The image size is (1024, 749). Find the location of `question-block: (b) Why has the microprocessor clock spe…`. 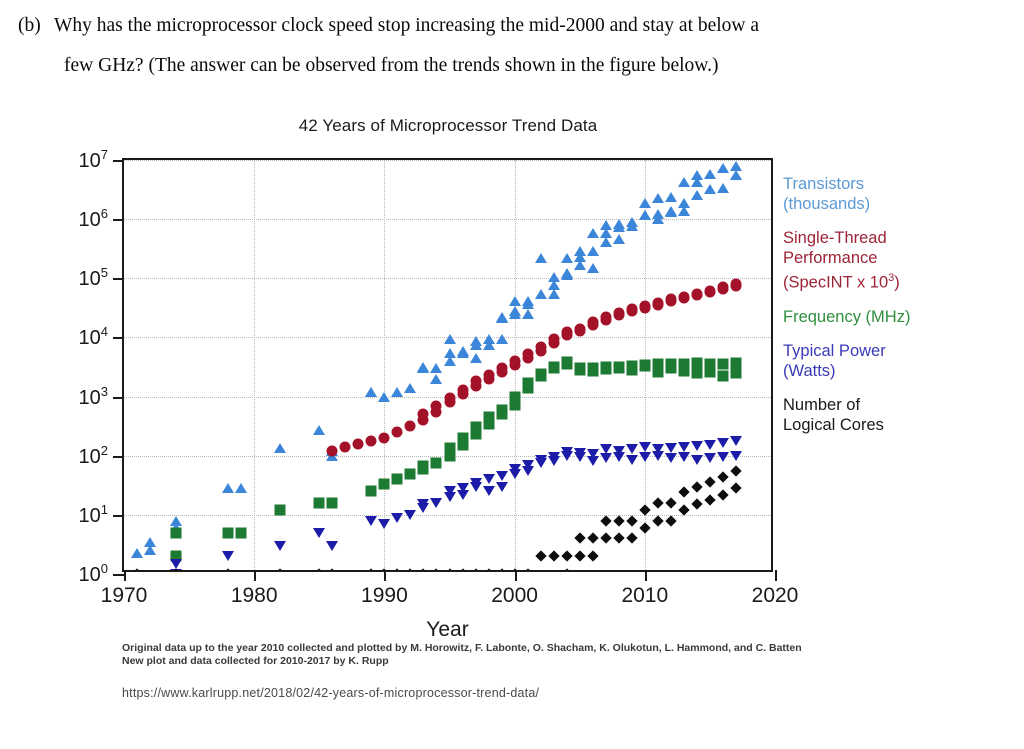

question-block: (b) Why has the microprocessor clock spe… is located at coordinates (508, 46).